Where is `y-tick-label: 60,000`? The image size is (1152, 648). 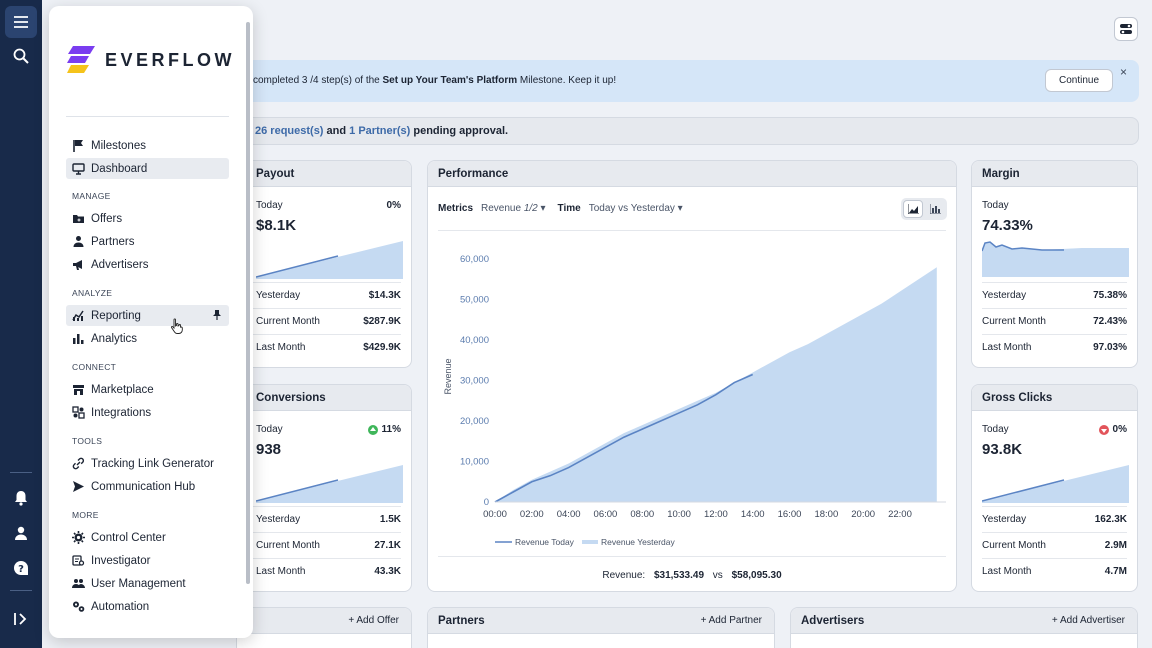
y-tick-label: 60,000 is located at coordinates (474, 259).